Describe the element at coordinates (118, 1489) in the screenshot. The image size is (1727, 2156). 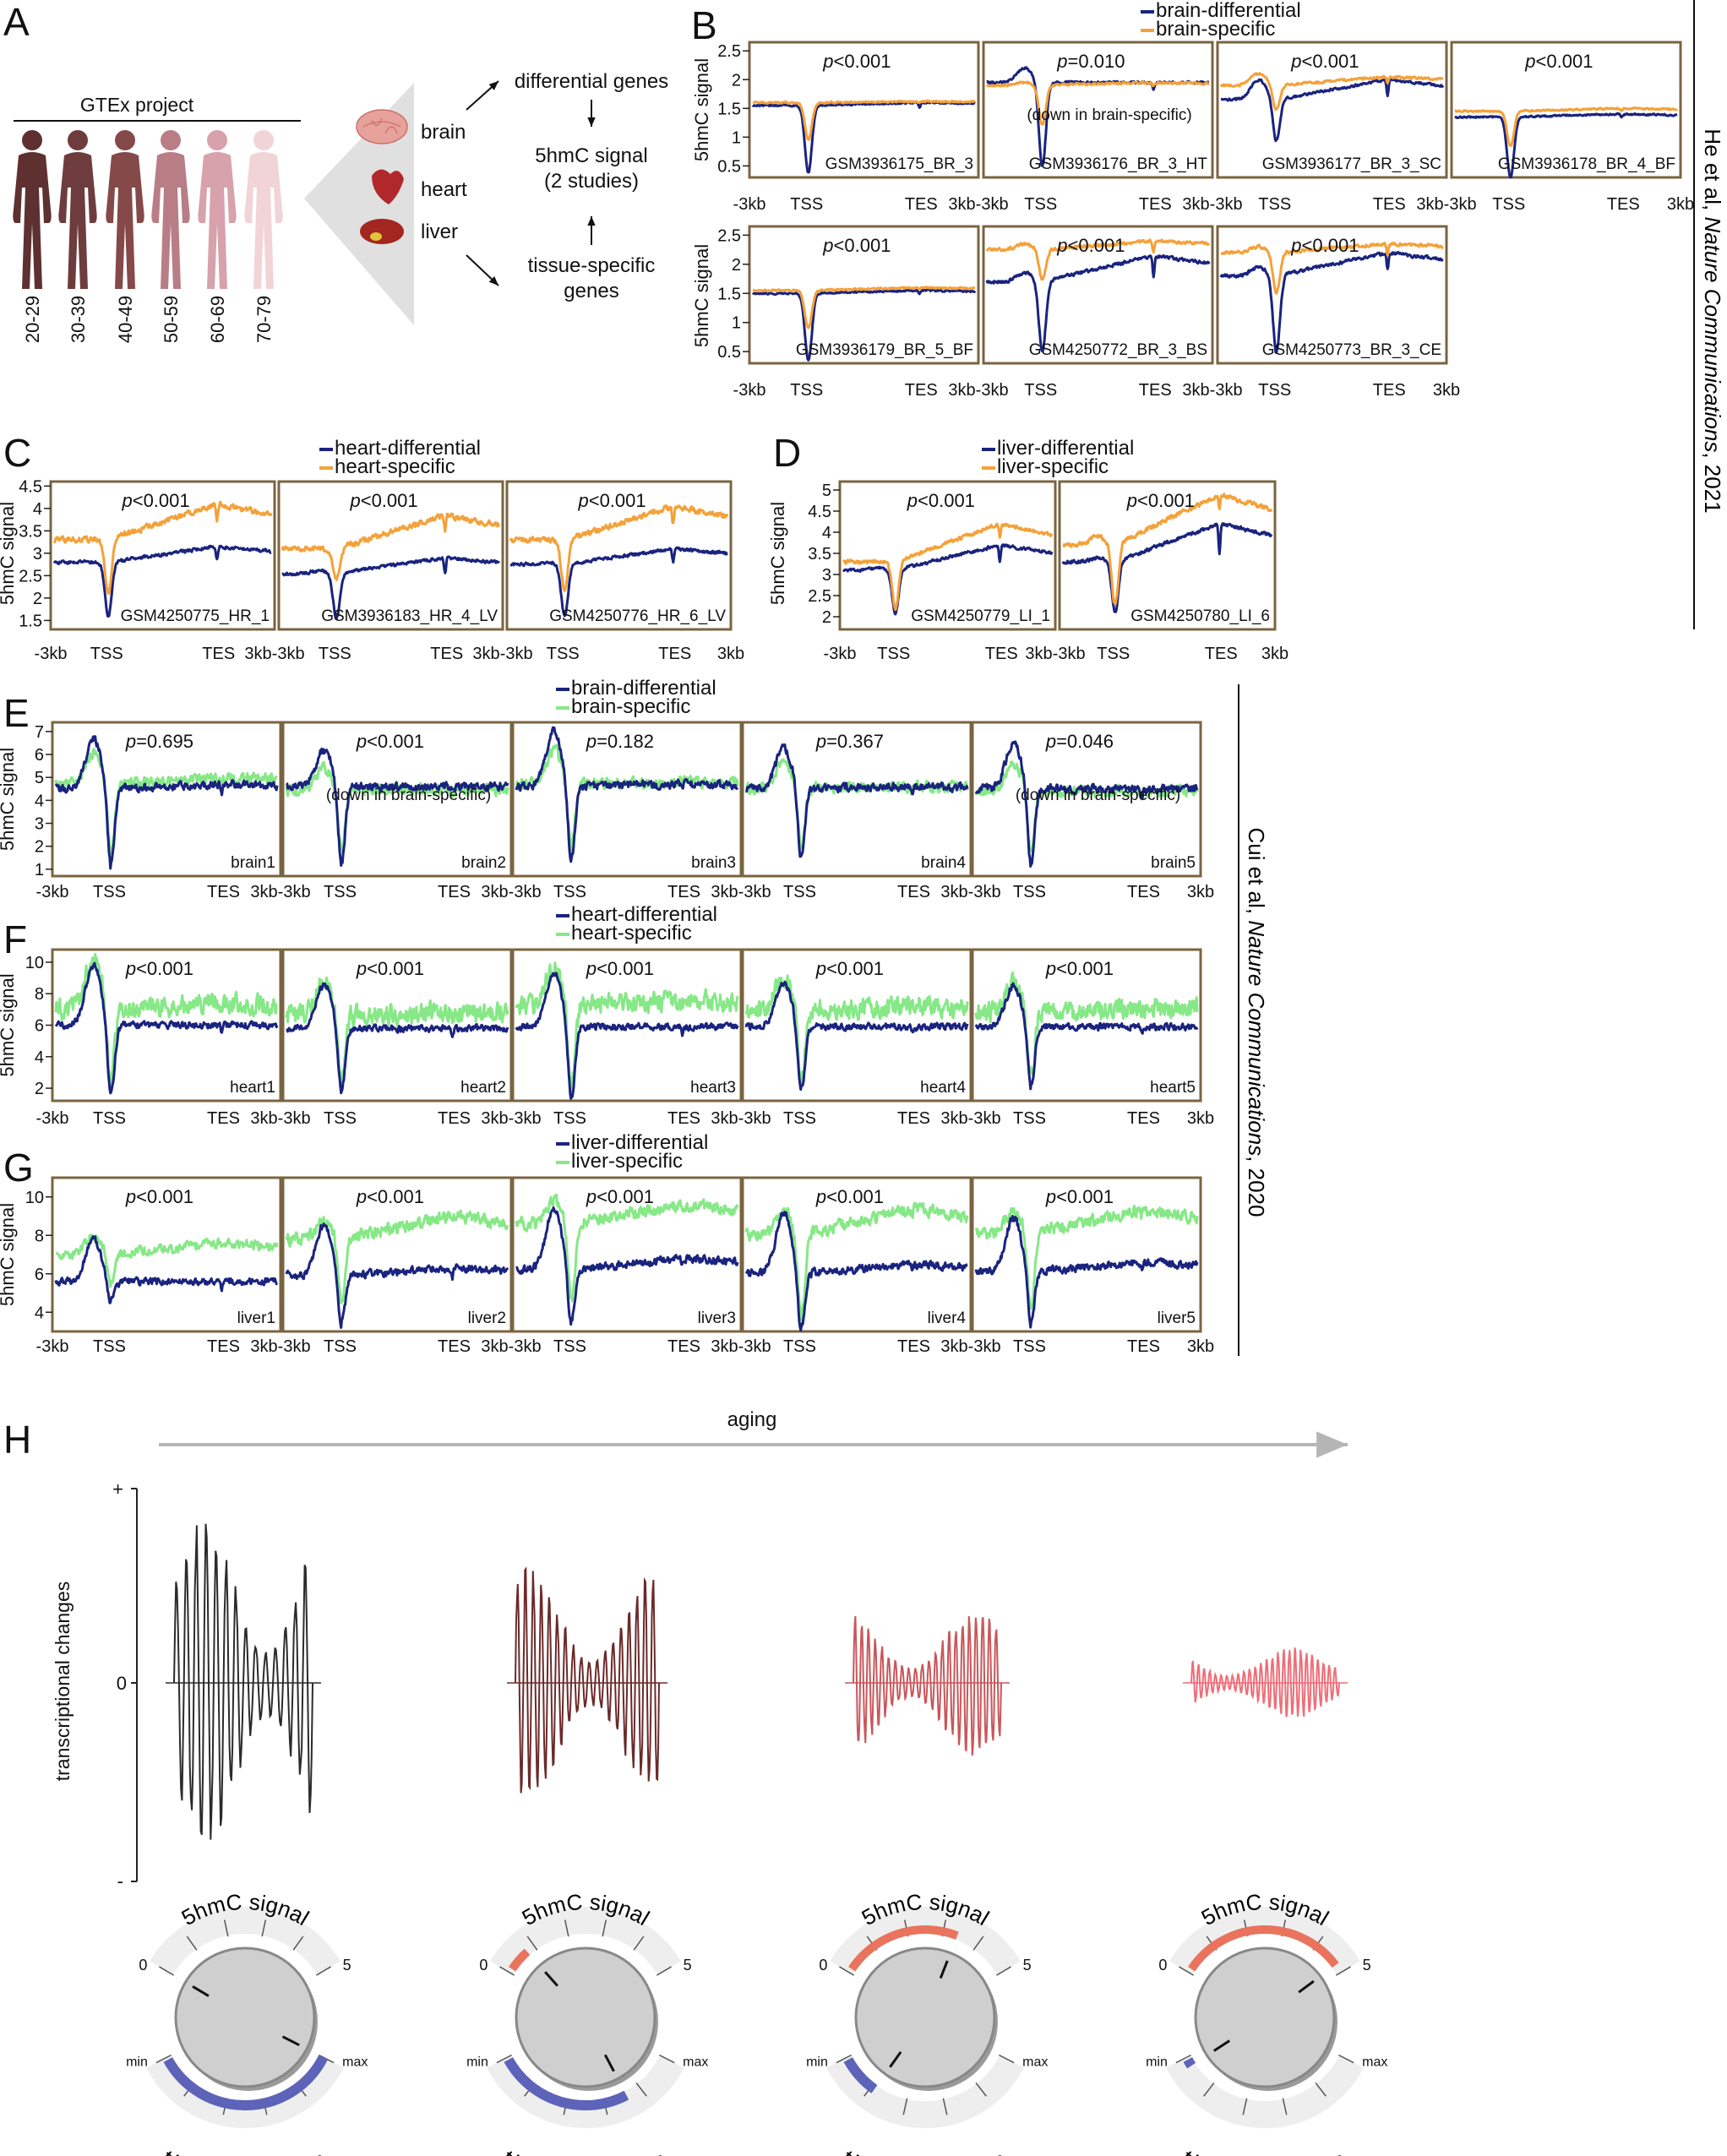
I see `y-tick-label-plus: +` at that location.